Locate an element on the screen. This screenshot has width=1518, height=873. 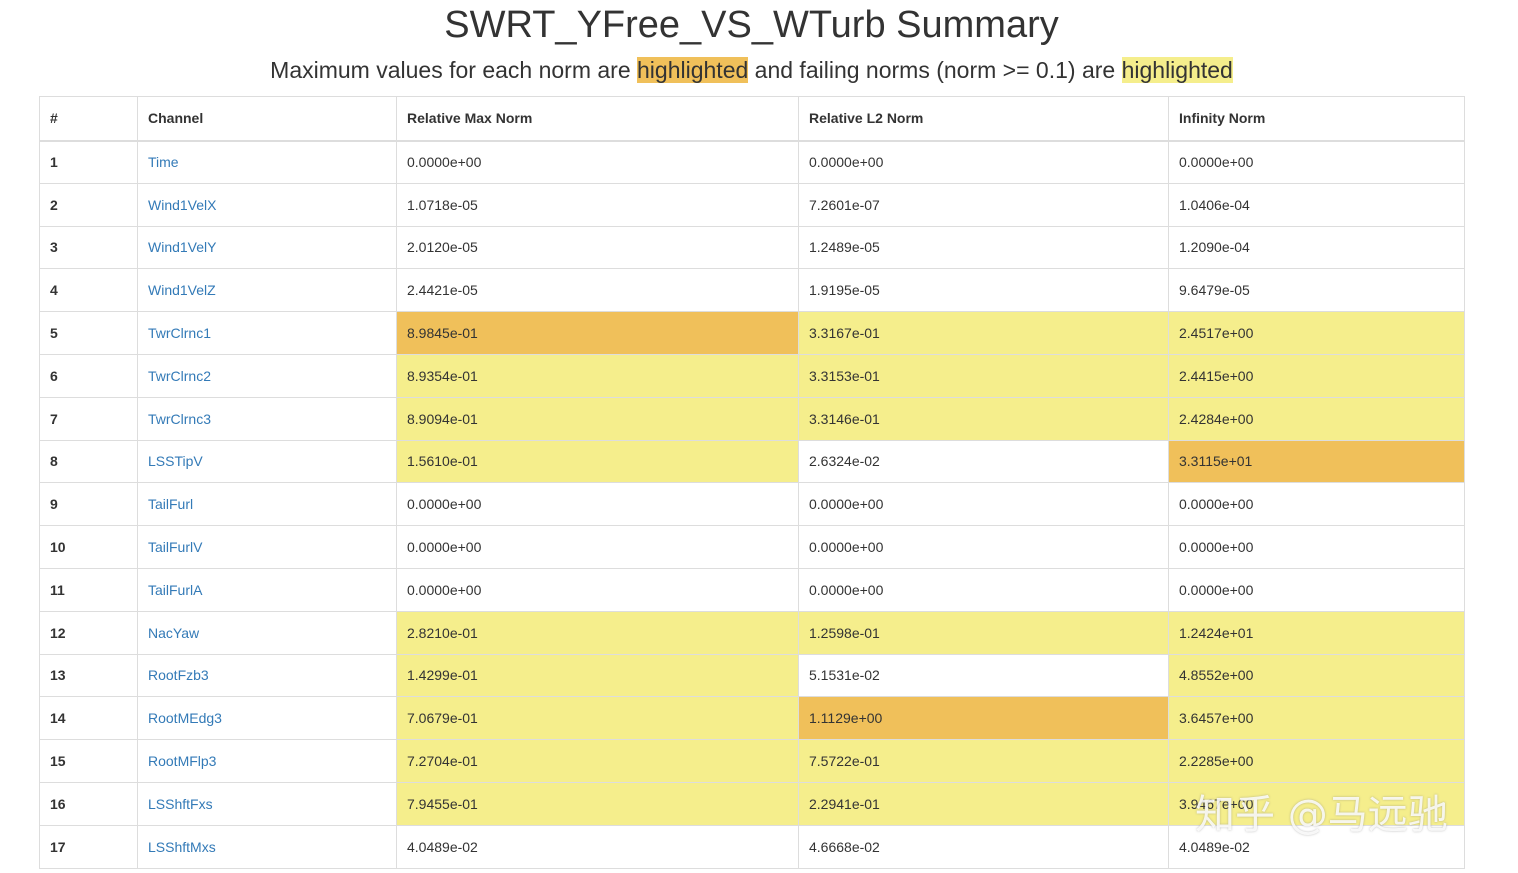
relative-max-norm-cell: 1.0718e-05 is located at coordinates (597, 204).